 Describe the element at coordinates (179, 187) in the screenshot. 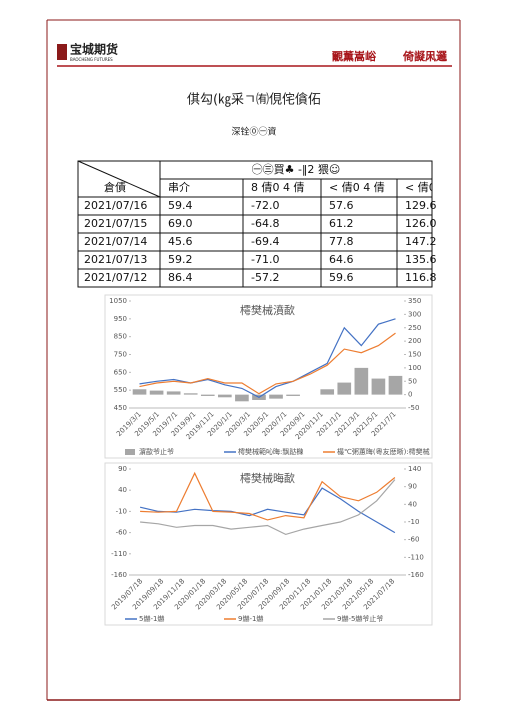

I see `column-header: 串介` at that location.